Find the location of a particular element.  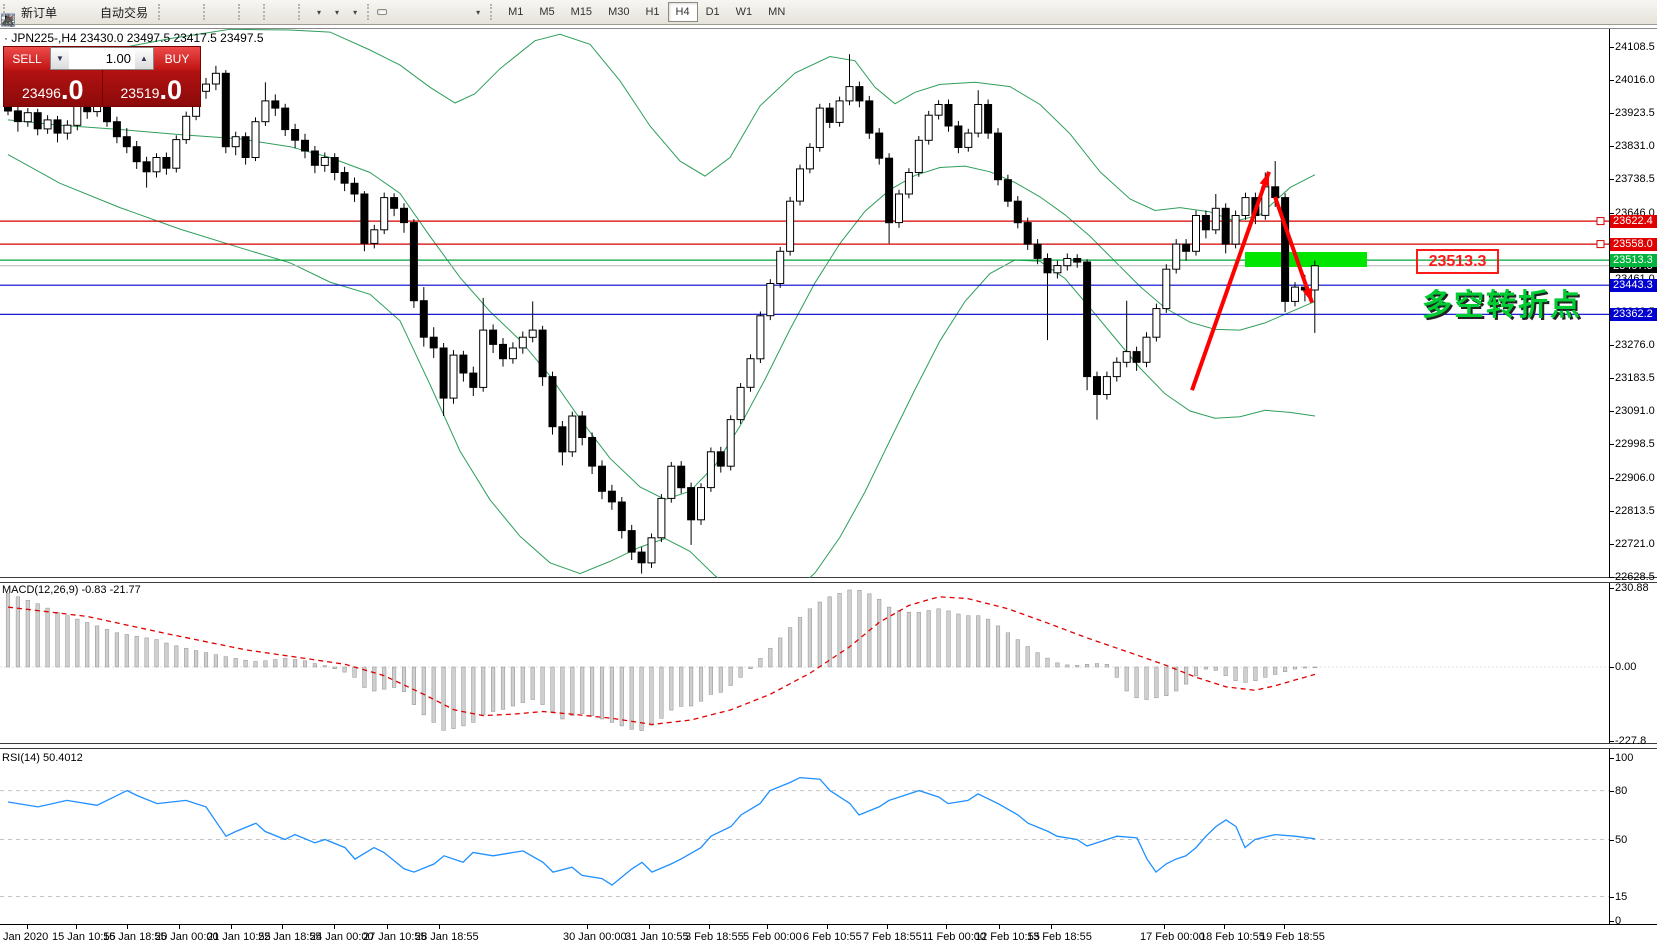

buy-price: 23519 .0 is located at coordinates (152, 88).